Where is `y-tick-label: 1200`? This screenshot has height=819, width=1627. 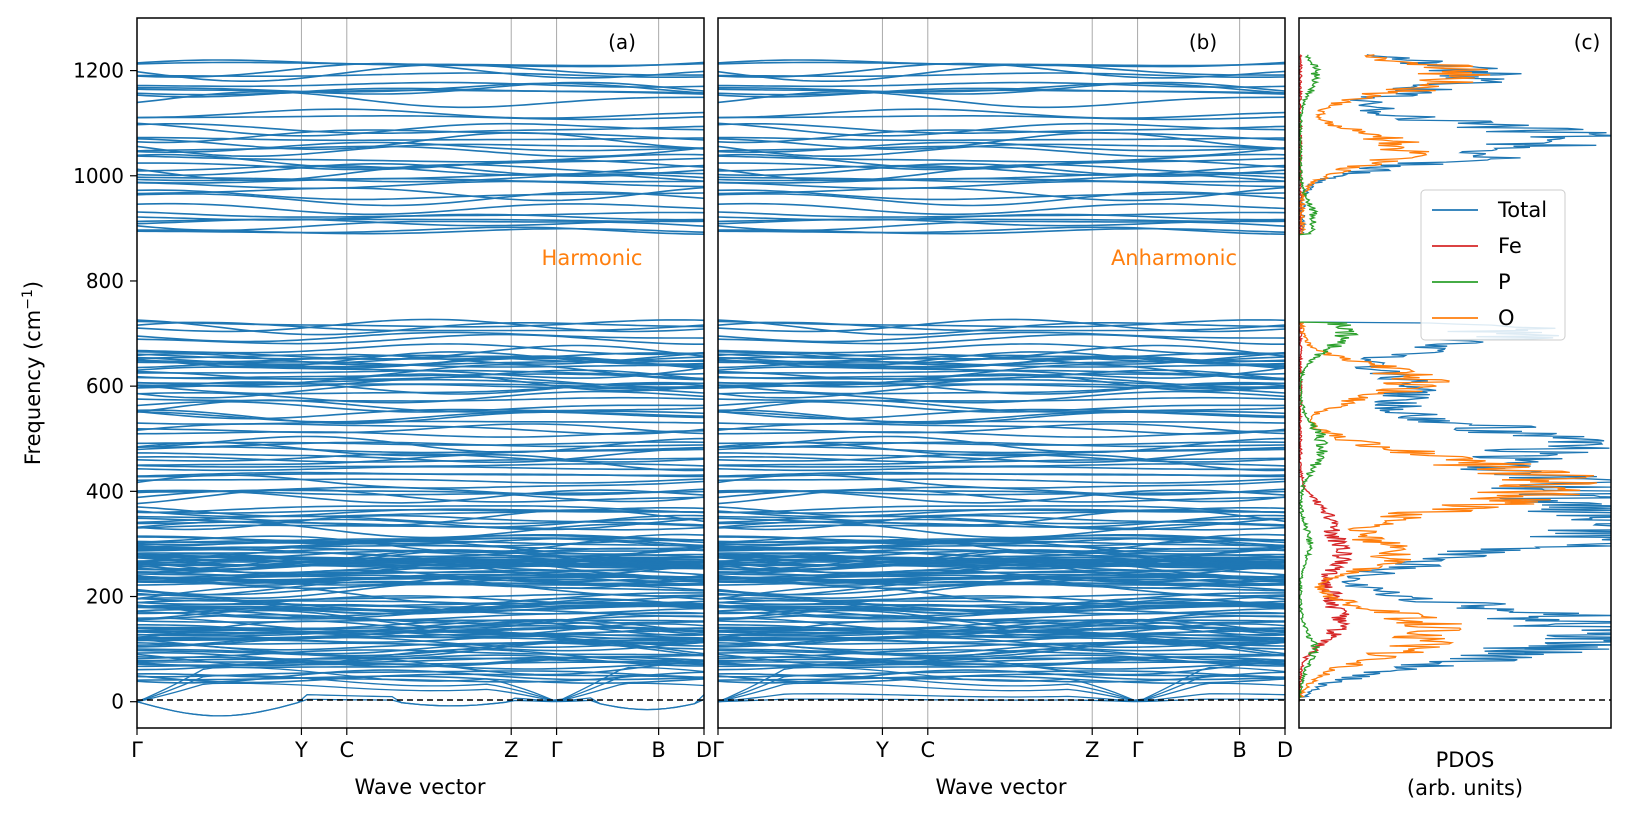 y-tick-label: 1200 is located at coordinates (98, 71).